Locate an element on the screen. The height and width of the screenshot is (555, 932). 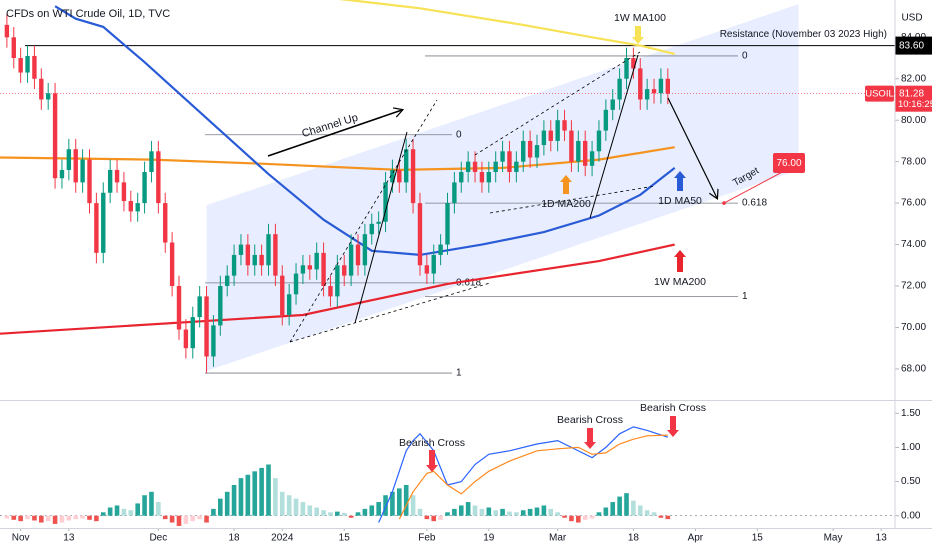
y-tick-label: 0.50 is located at coordinates (911, 481).